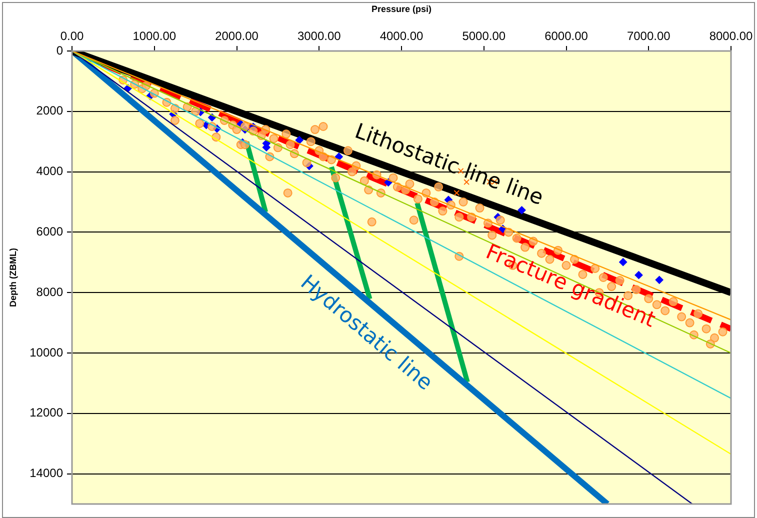 The height and width of the screenshot is (518, 757). Describe the element at coordinates (401, 9) in the screenshot. I see `x-axis-title: Pressure (psi)` at that location.